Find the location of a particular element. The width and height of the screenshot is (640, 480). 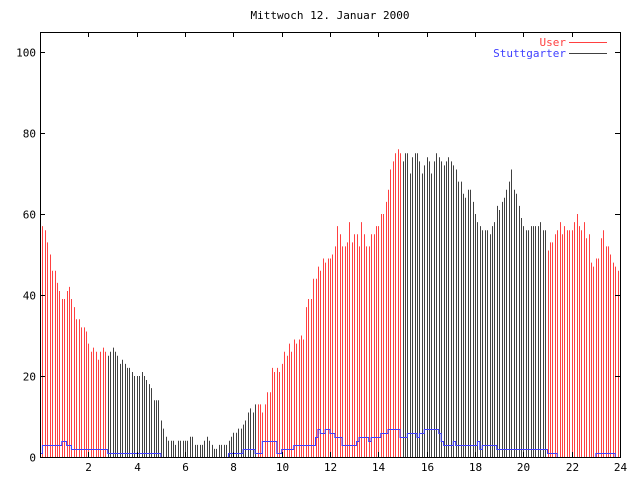

y-tick-label: 100 is located at coordinates (26, 53).